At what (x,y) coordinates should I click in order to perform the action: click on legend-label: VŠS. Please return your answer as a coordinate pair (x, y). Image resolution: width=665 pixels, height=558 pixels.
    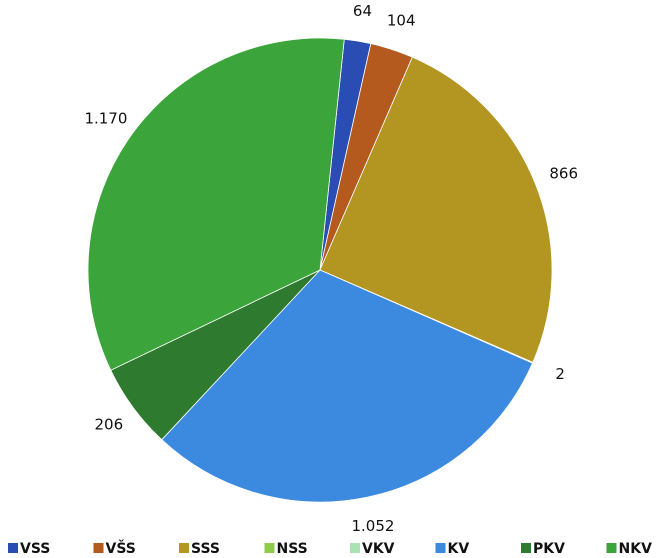
    Looking at the image, I should click on (121, 548).